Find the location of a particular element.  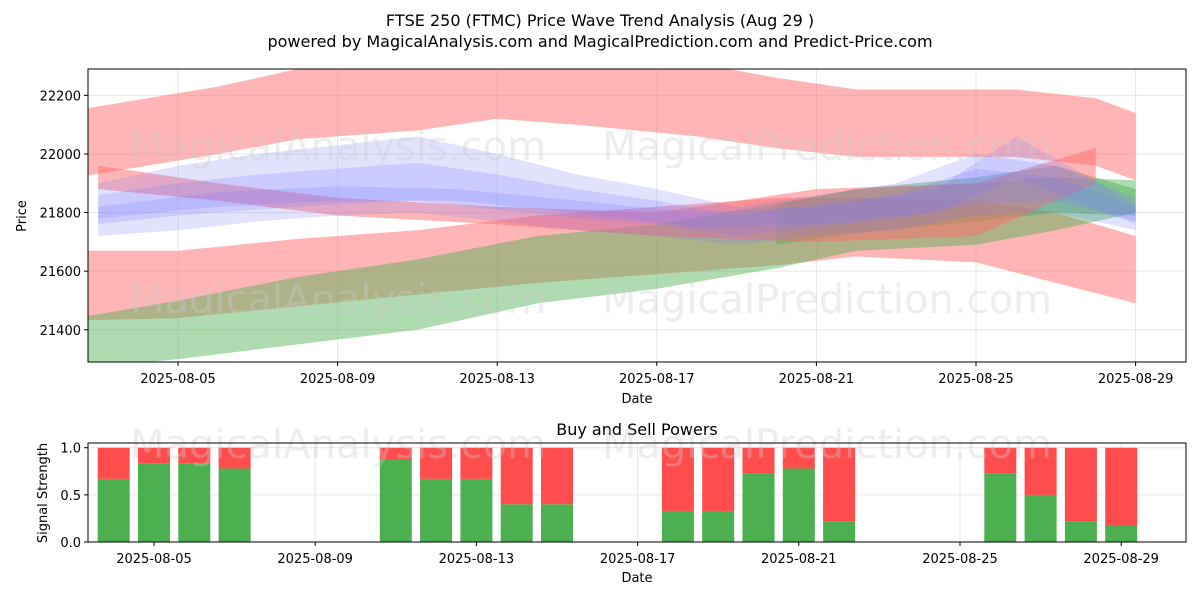

price-y-tick-label: 22200 is located at coordinates (60, 96).